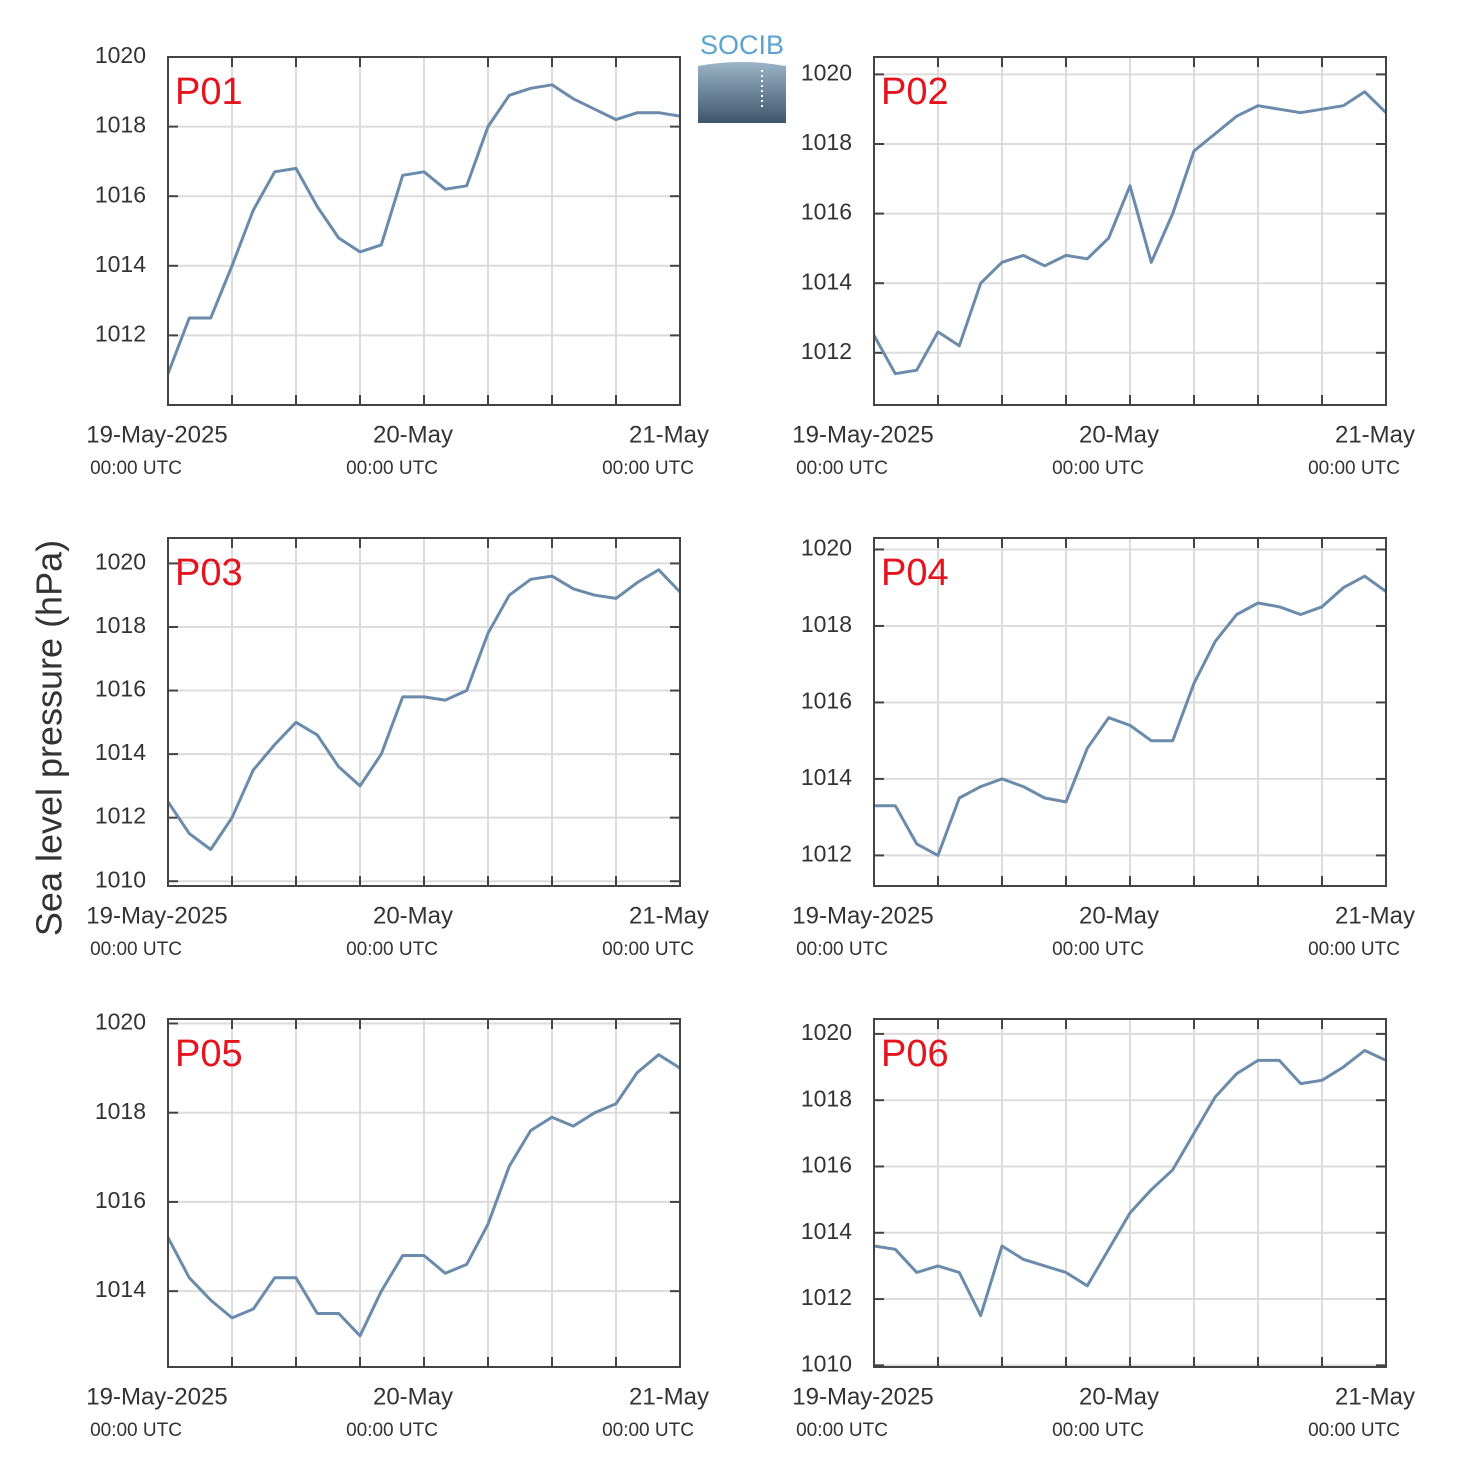  I want to click on panel-title: P03, so click(209, 573).